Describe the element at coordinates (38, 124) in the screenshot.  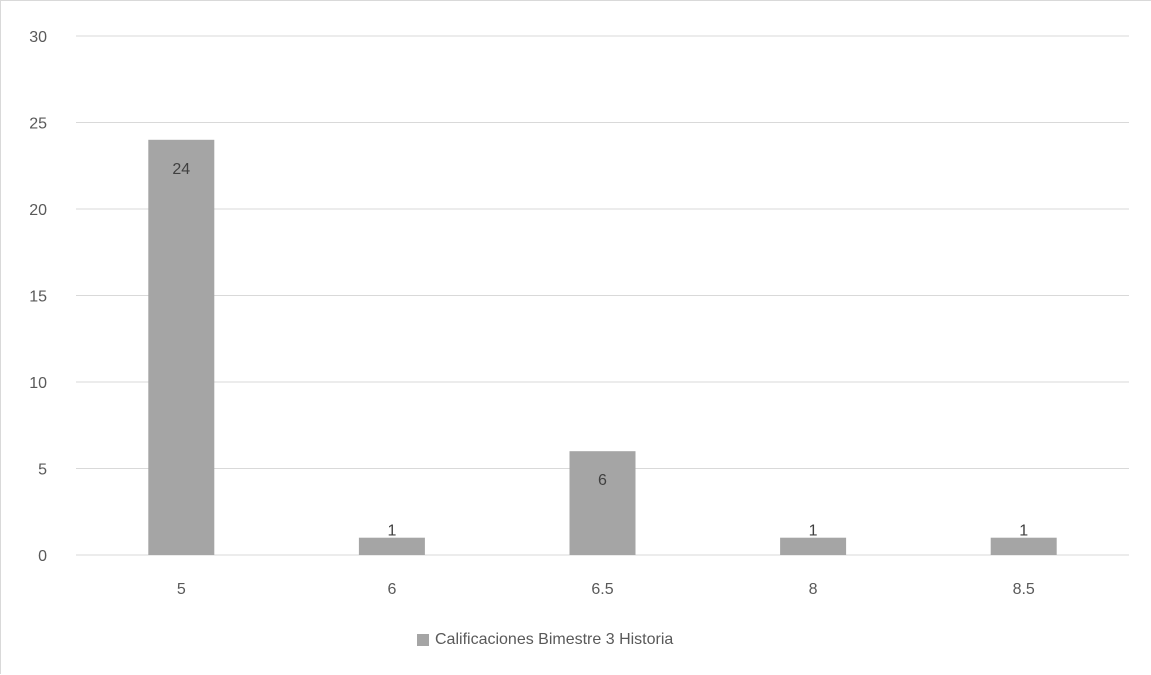
I see `y-tick-label: 25` at that location.